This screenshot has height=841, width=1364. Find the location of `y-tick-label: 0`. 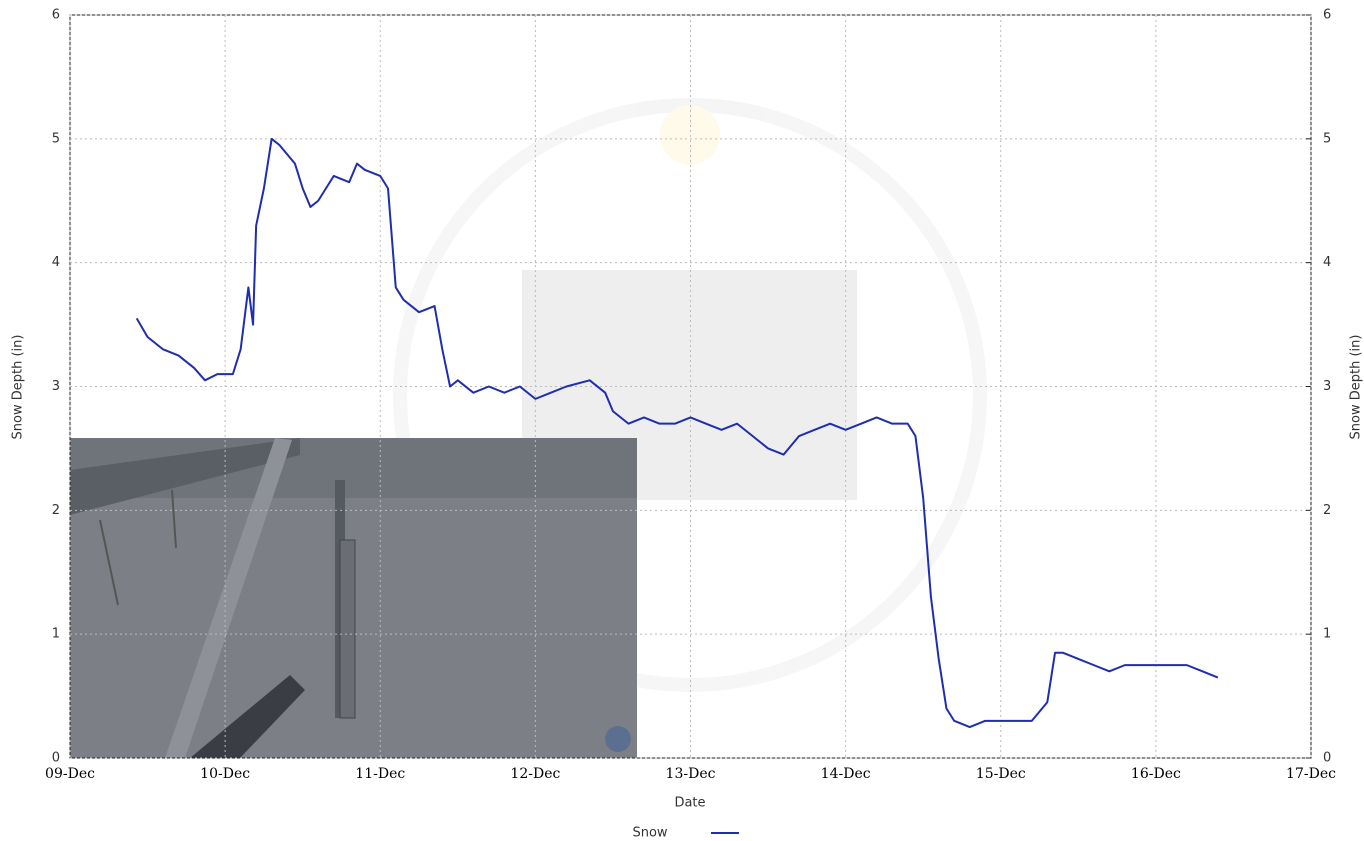

y-tick-label: 0 is located at coordinates (56, 758).